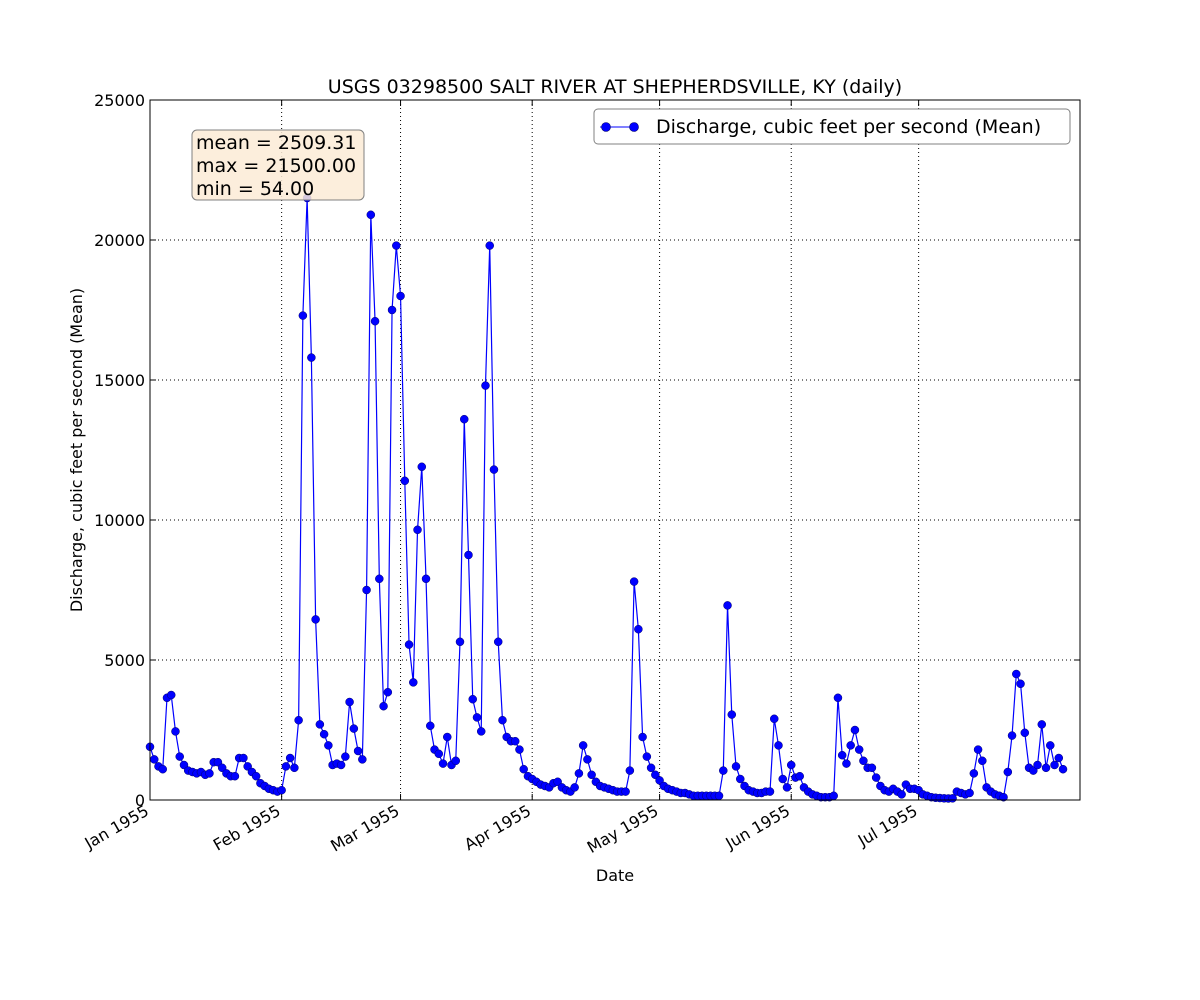 The width and height of the screenshot is (1200, 1000). Describe the element at coordinates (276, 143) in the screenshot. I see `stats-mean: mean = 2509.31` at that location.